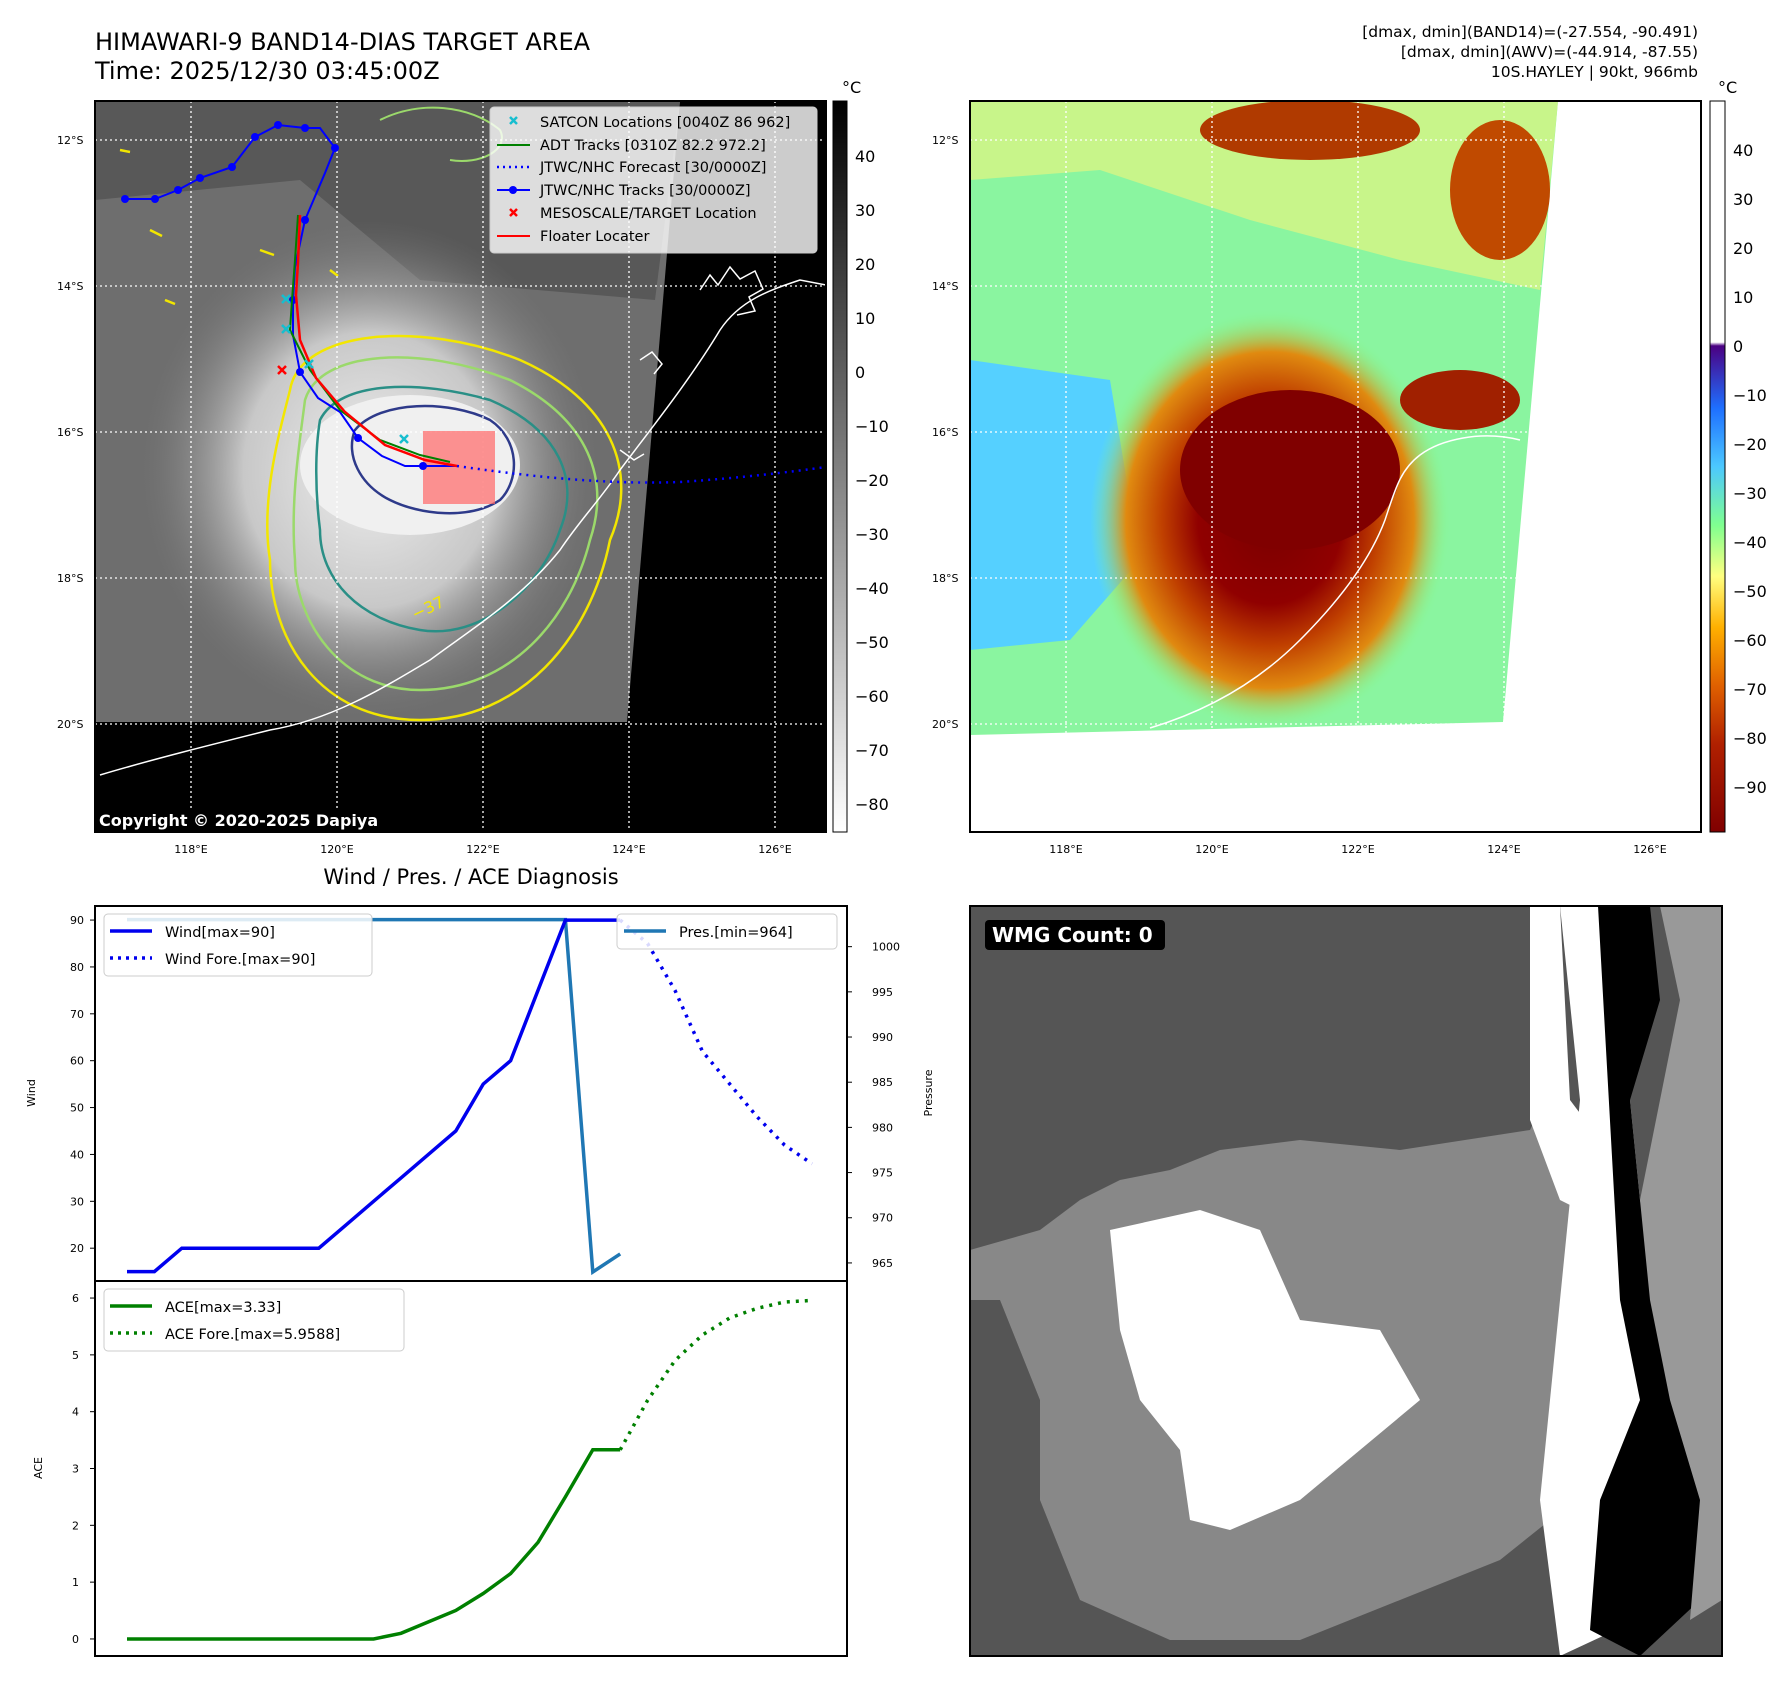  What do you see at coordinates (70, 432) in the screenshot?
I see `top-left-lat-ticks: 12°S 14°S 16°S 18°S 20°S` at bounding box center [70, 432].